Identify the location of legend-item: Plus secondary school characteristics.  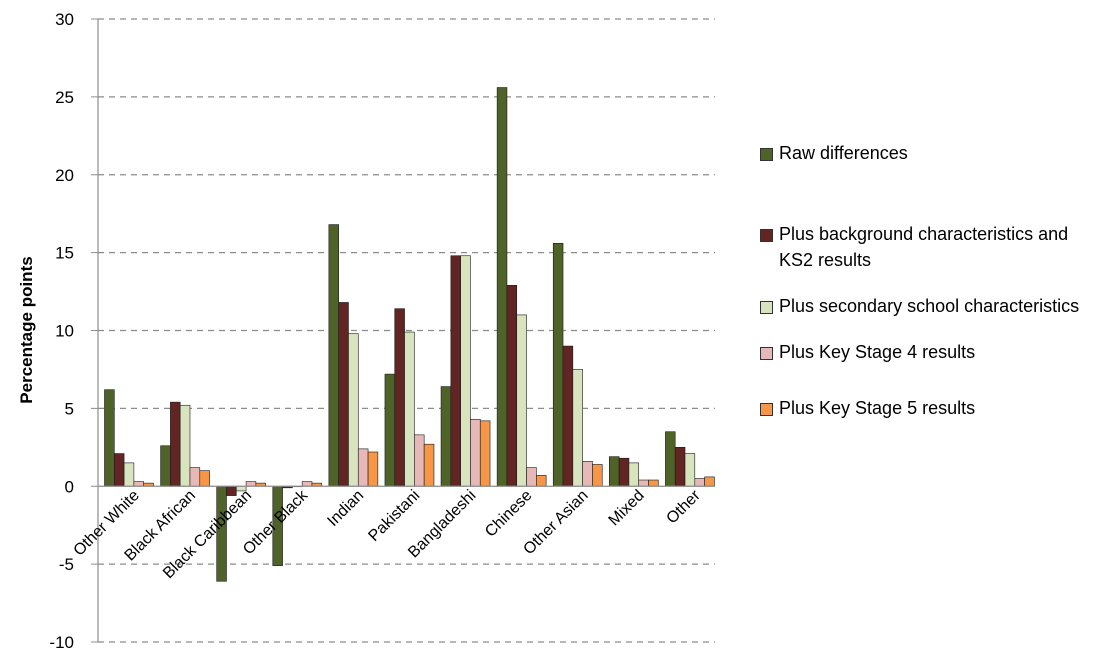
(932, 306).